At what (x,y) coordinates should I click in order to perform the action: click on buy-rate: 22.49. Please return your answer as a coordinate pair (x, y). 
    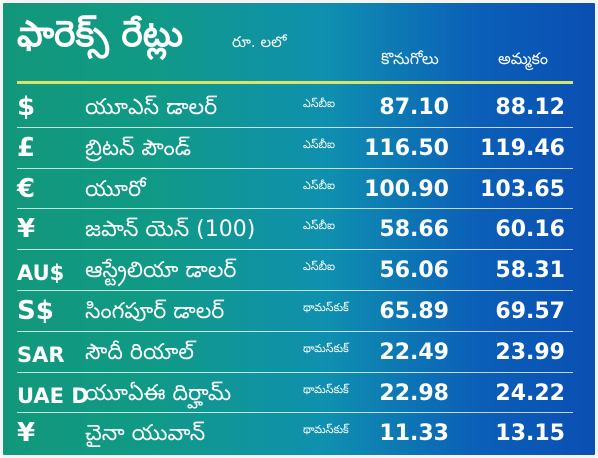
    Looking at the image, I should click on (414, 352).